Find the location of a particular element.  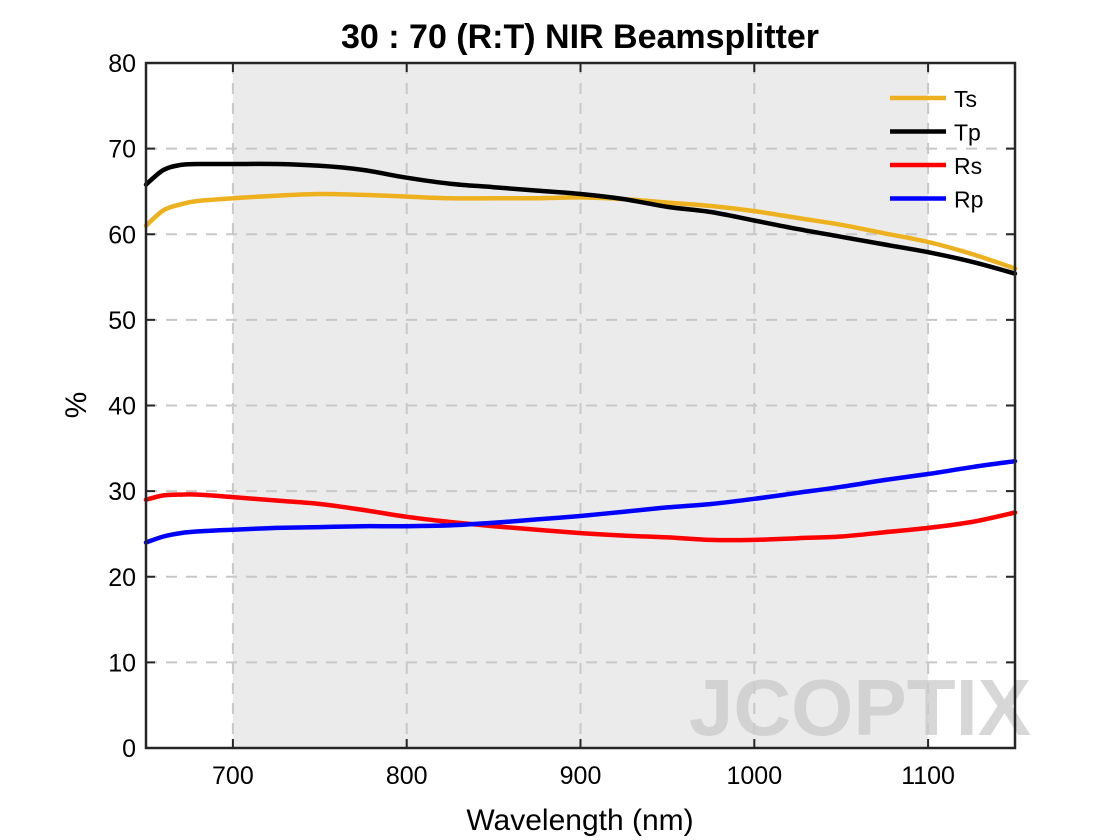

y-tick-label: 50 is located at coordinates (122, 321).